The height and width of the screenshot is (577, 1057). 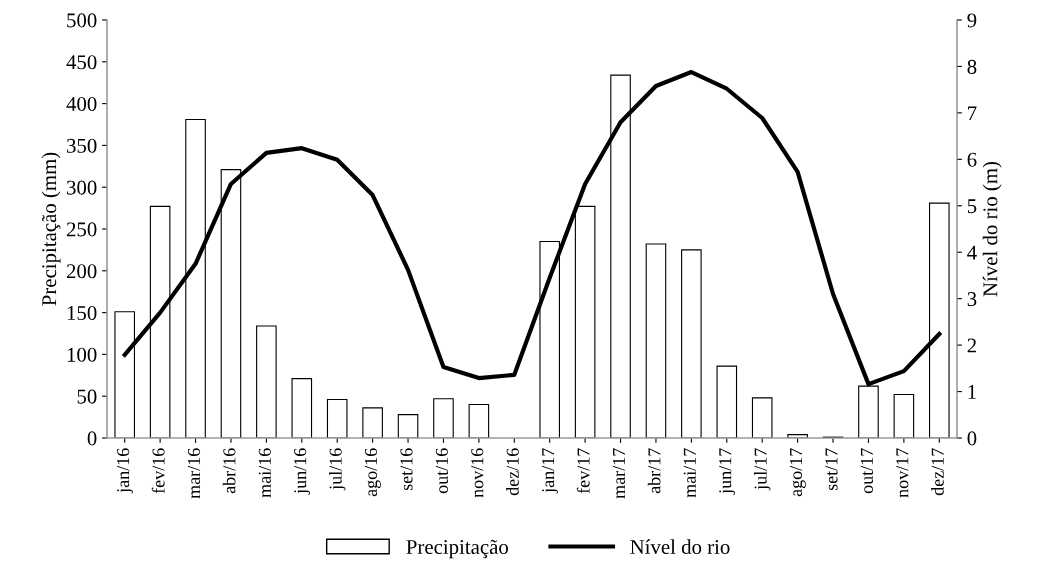 What do you see at coordinates (619, 473) in the screenshot?
I see `x-tick-label: mar/17` at bounding box center [619, 473].